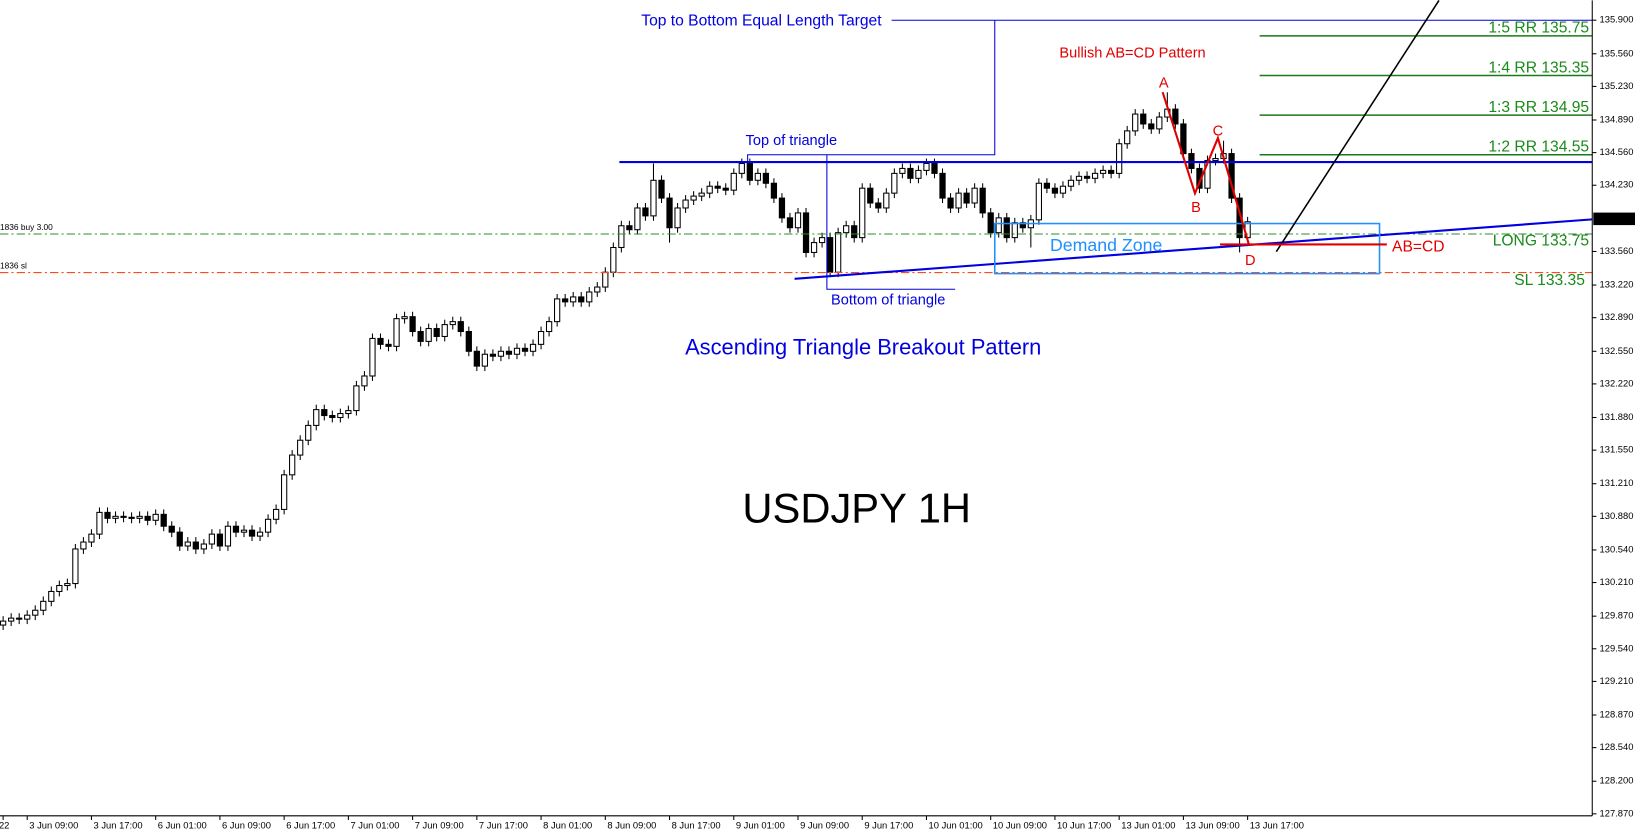 This screenshot has width=1635, height=835. I want to click on y-tick-label: 135.230, so click(1617, 86).